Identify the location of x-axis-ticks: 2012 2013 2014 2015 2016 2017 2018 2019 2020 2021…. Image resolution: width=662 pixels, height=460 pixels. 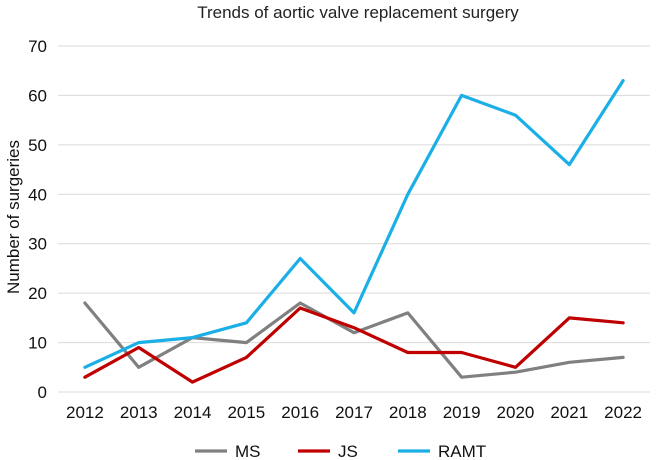
(354, 412).